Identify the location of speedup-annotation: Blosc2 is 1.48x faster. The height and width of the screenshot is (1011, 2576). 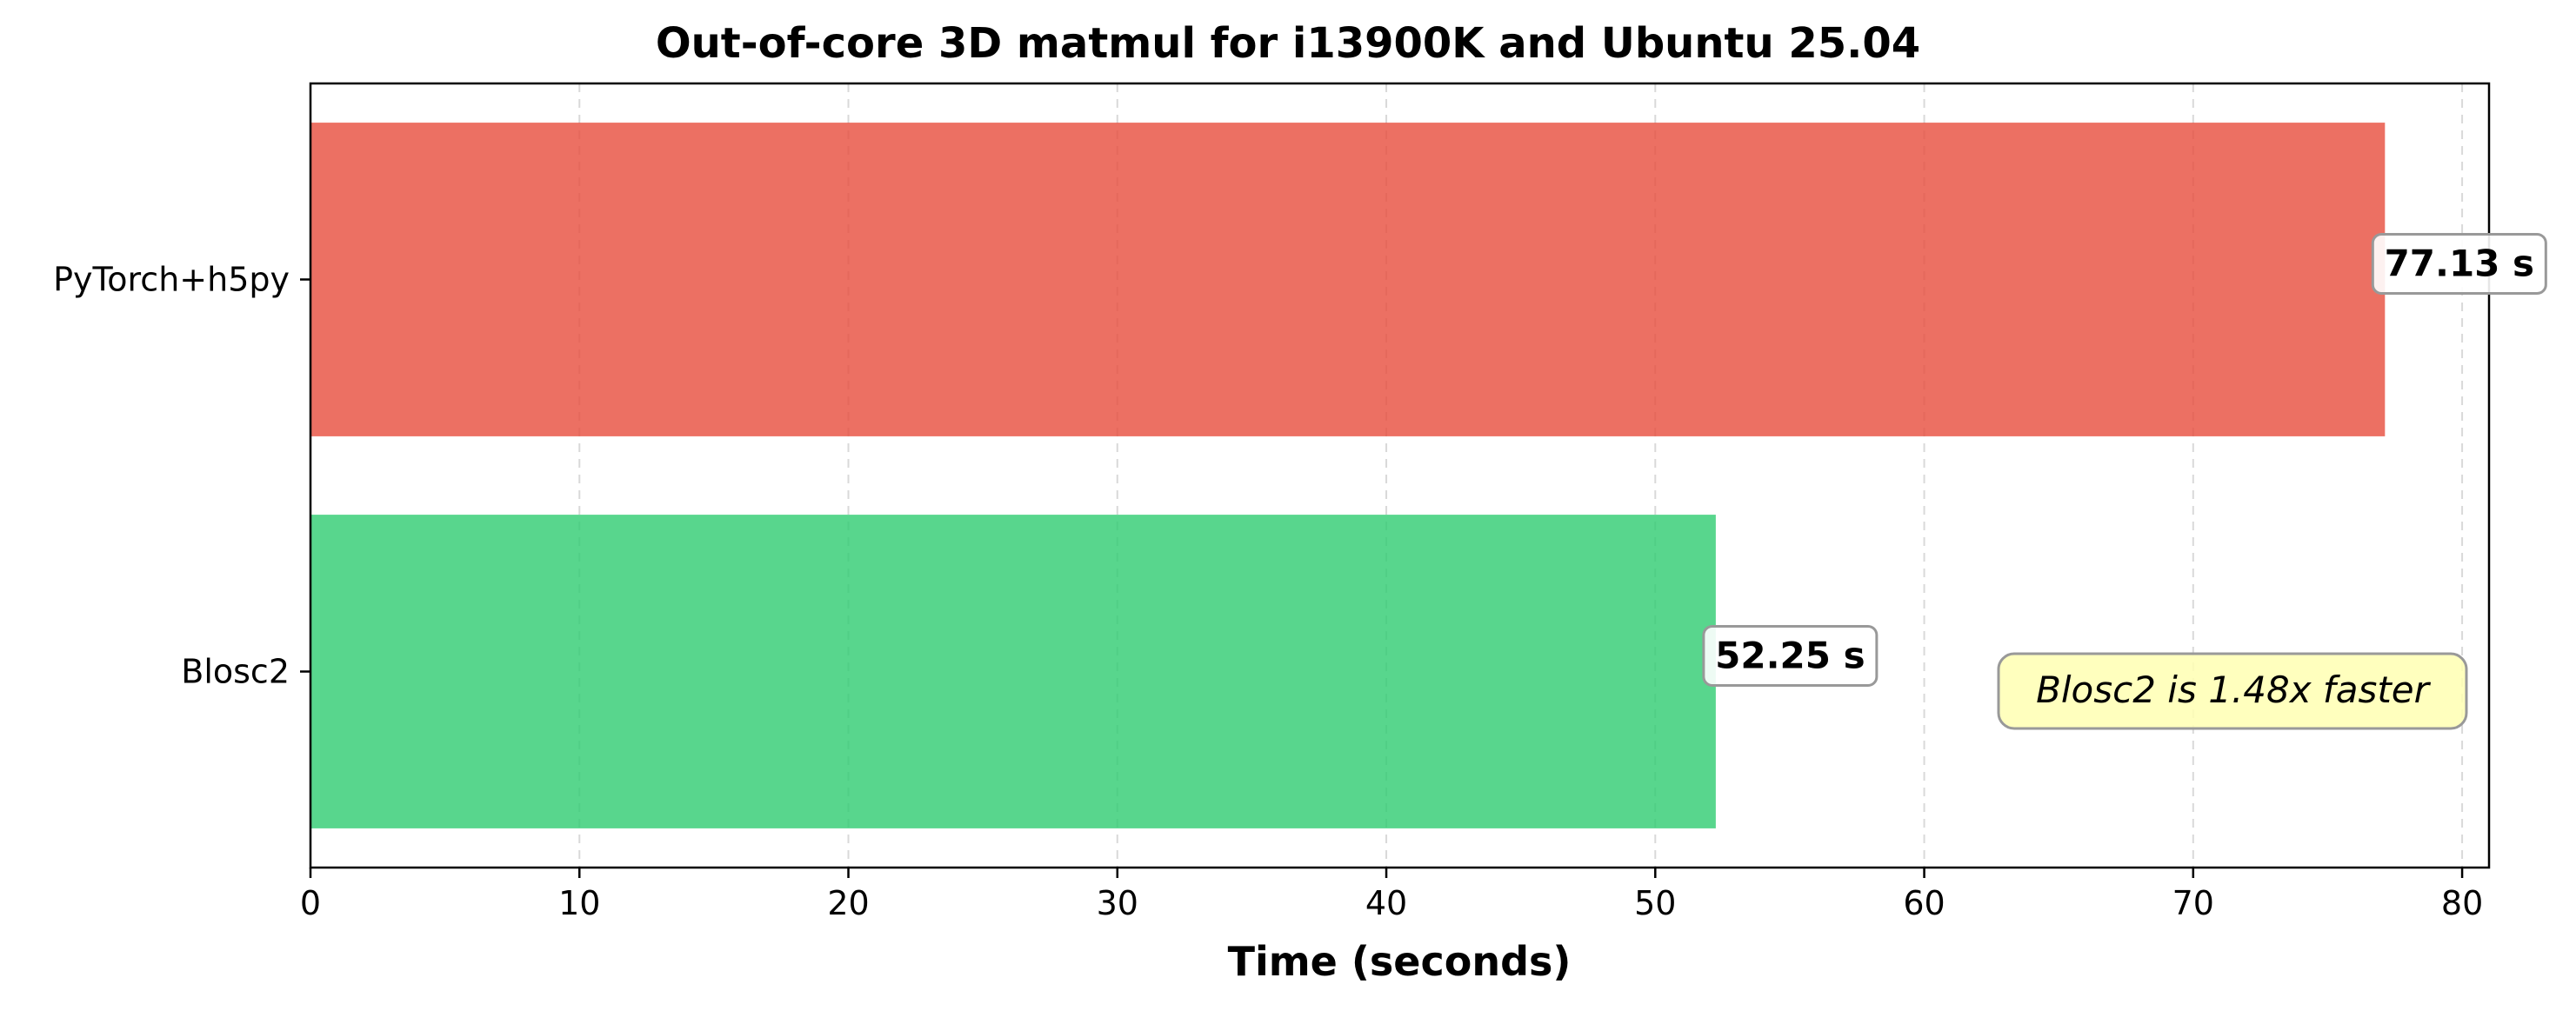
(2232, 691).